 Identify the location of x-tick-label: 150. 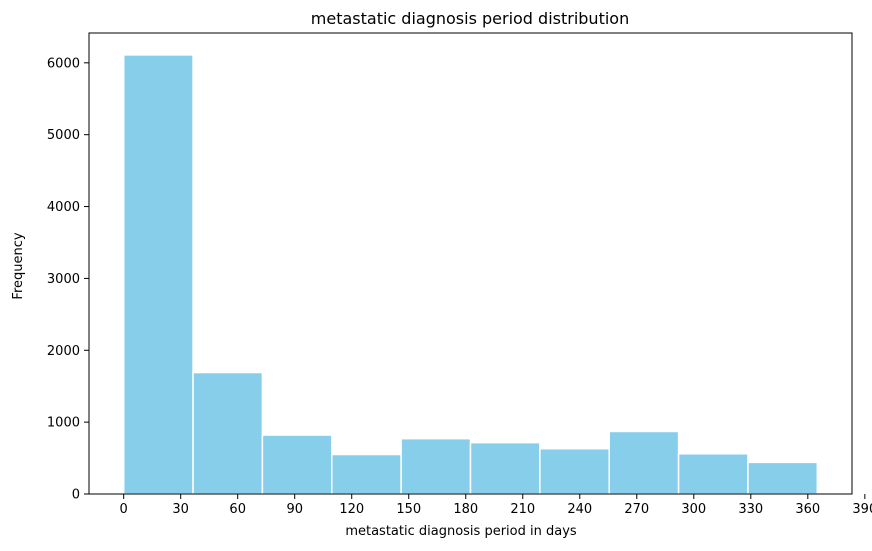
(408, 509).